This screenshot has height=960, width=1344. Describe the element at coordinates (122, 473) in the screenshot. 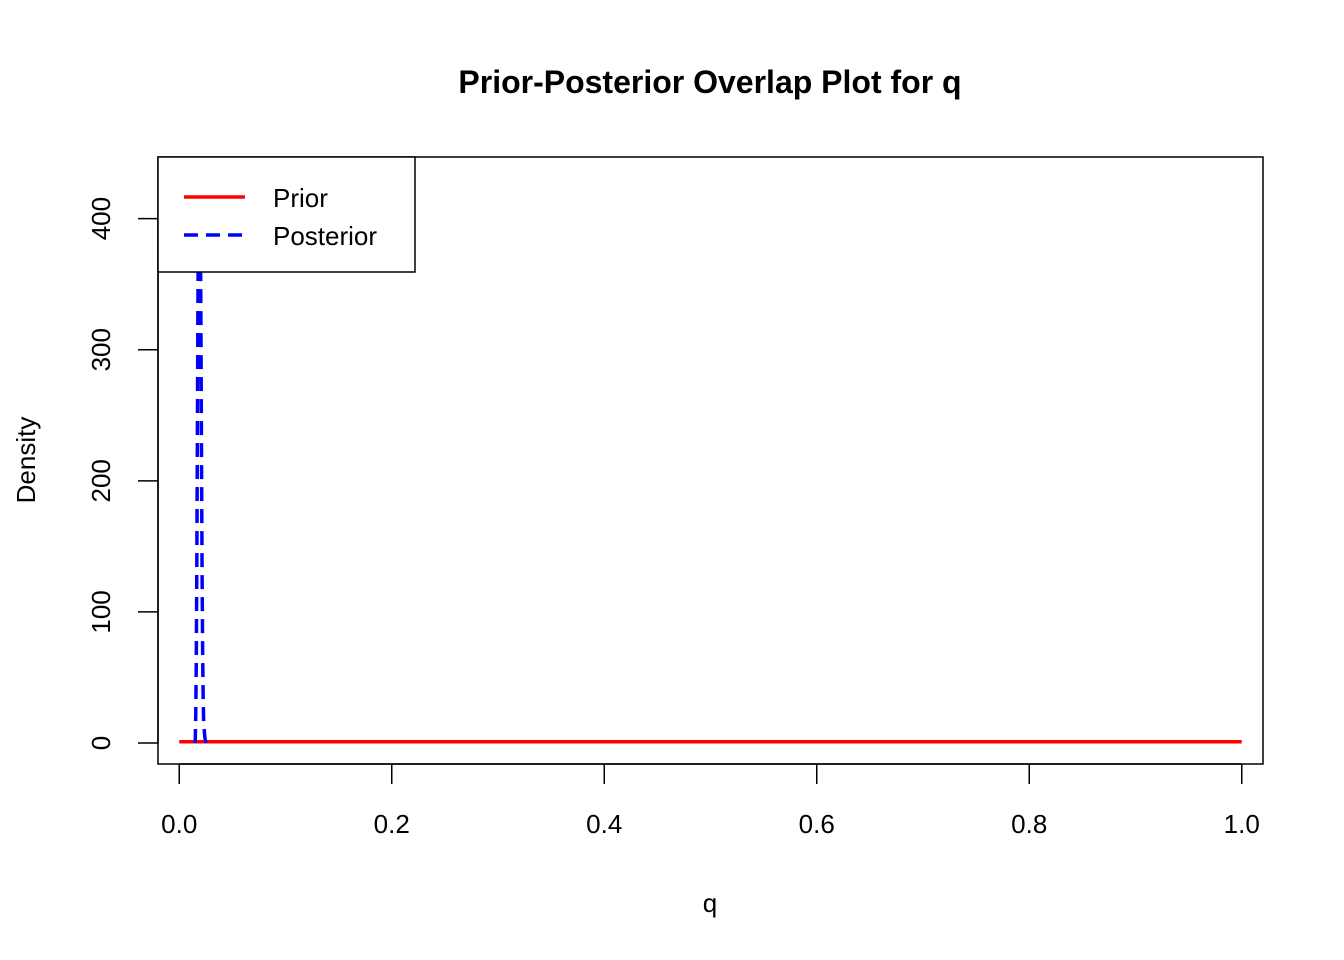

I see `y-axis: 0 100 200 300 400` at that location.